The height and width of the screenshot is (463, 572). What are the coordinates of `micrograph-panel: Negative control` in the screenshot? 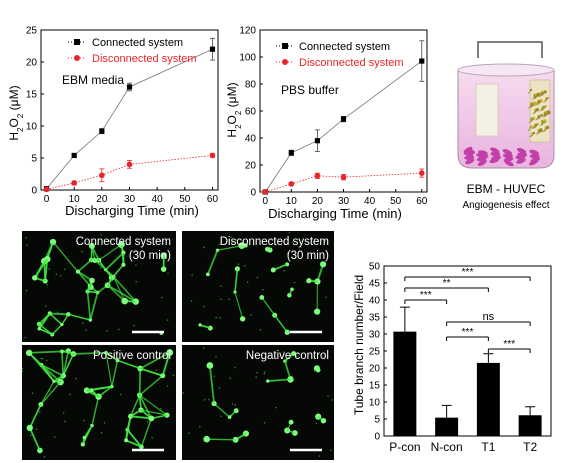 It's located at (258, 402).